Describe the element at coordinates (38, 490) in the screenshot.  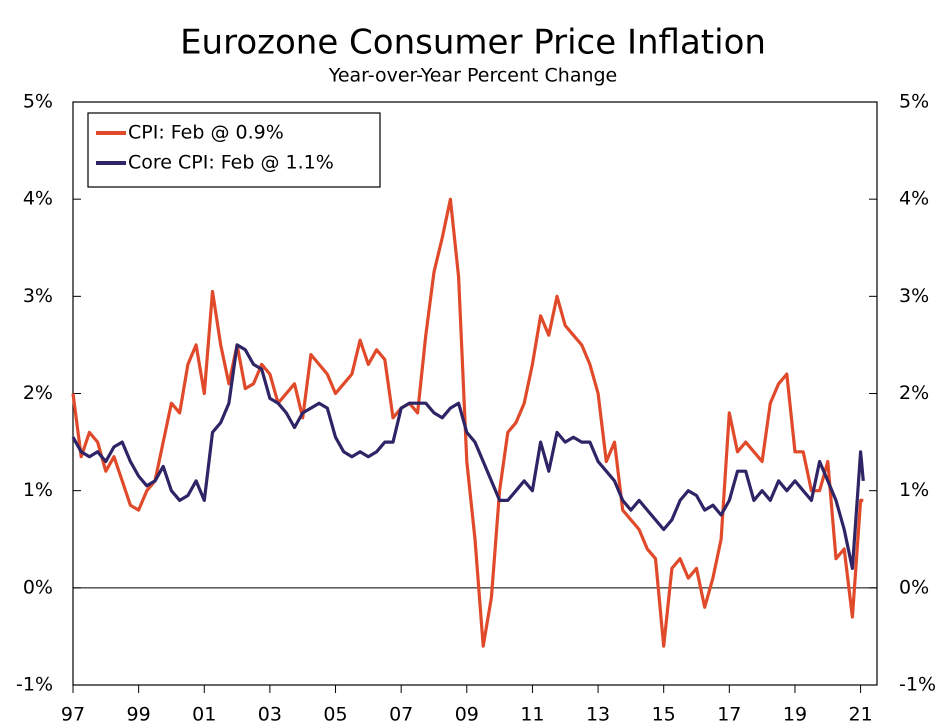
I see `y-tick-label: 1%` at that location.